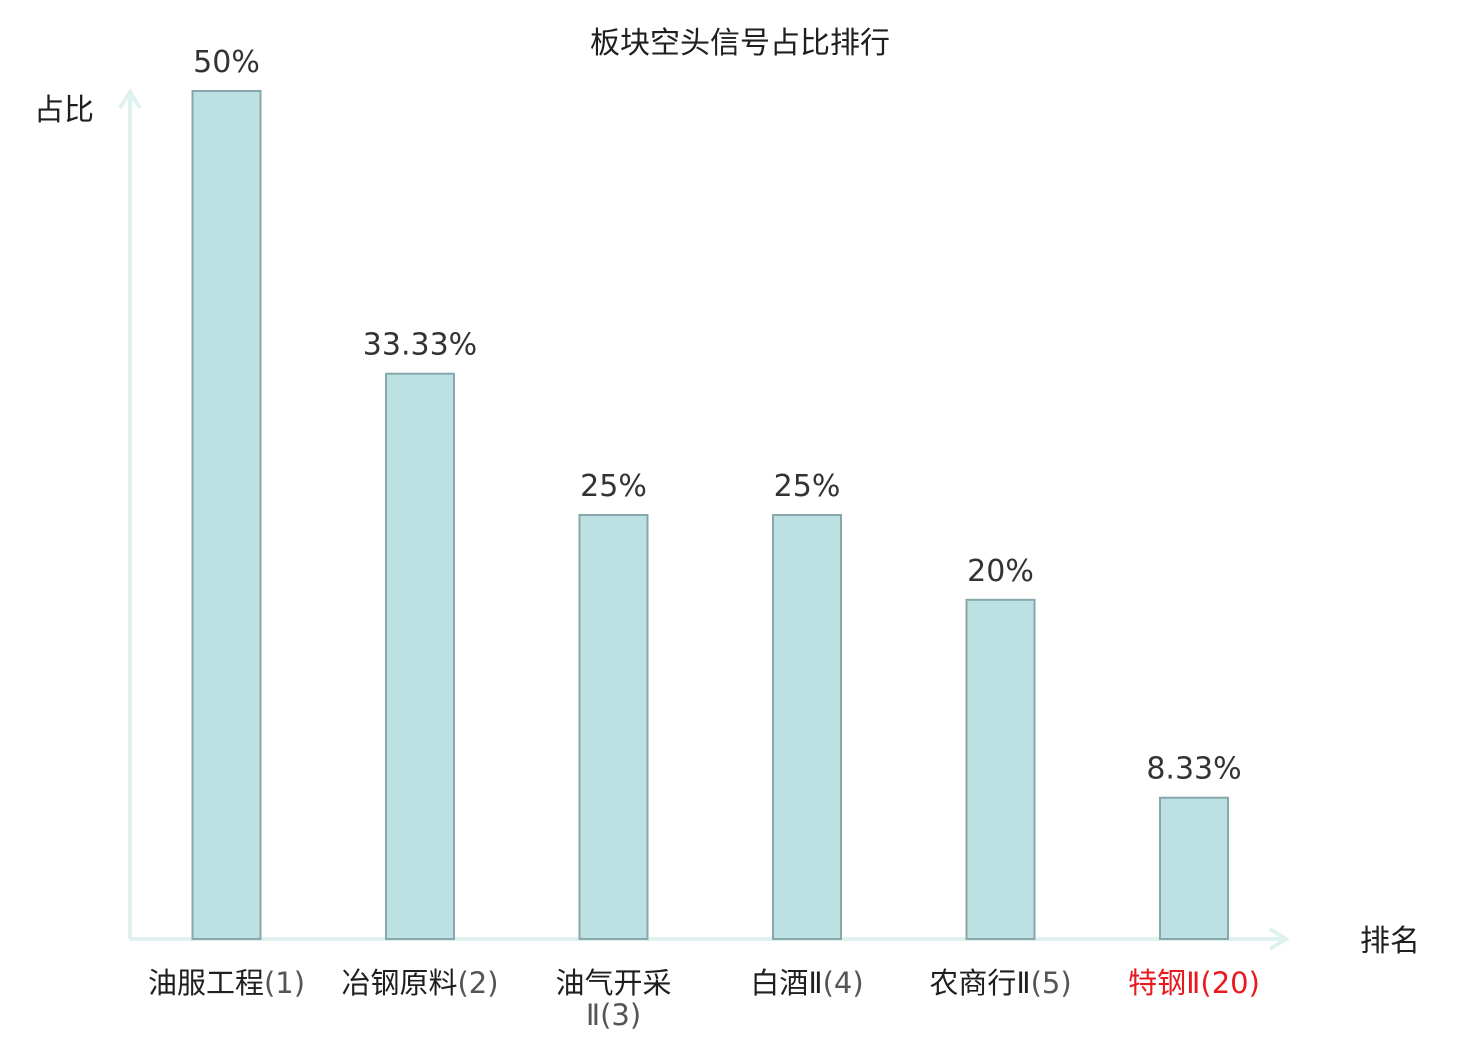 This screenshot has width=1480, height=1040. Describe the element at coordinates (740, 43) in the screenshot. I see `chart-title: 板块空头信号占比排行` at that location.